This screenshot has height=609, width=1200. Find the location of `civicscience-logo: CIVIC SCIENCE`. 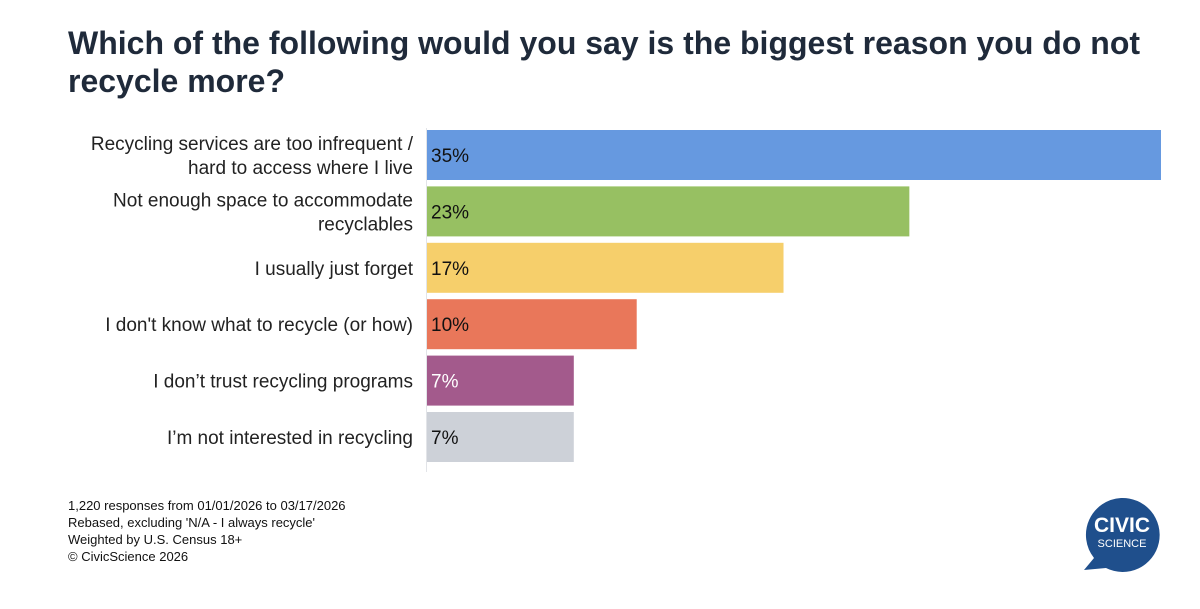

civicscience-logo: CIVIC SCIENCE is located at coordinates (1122, 534).